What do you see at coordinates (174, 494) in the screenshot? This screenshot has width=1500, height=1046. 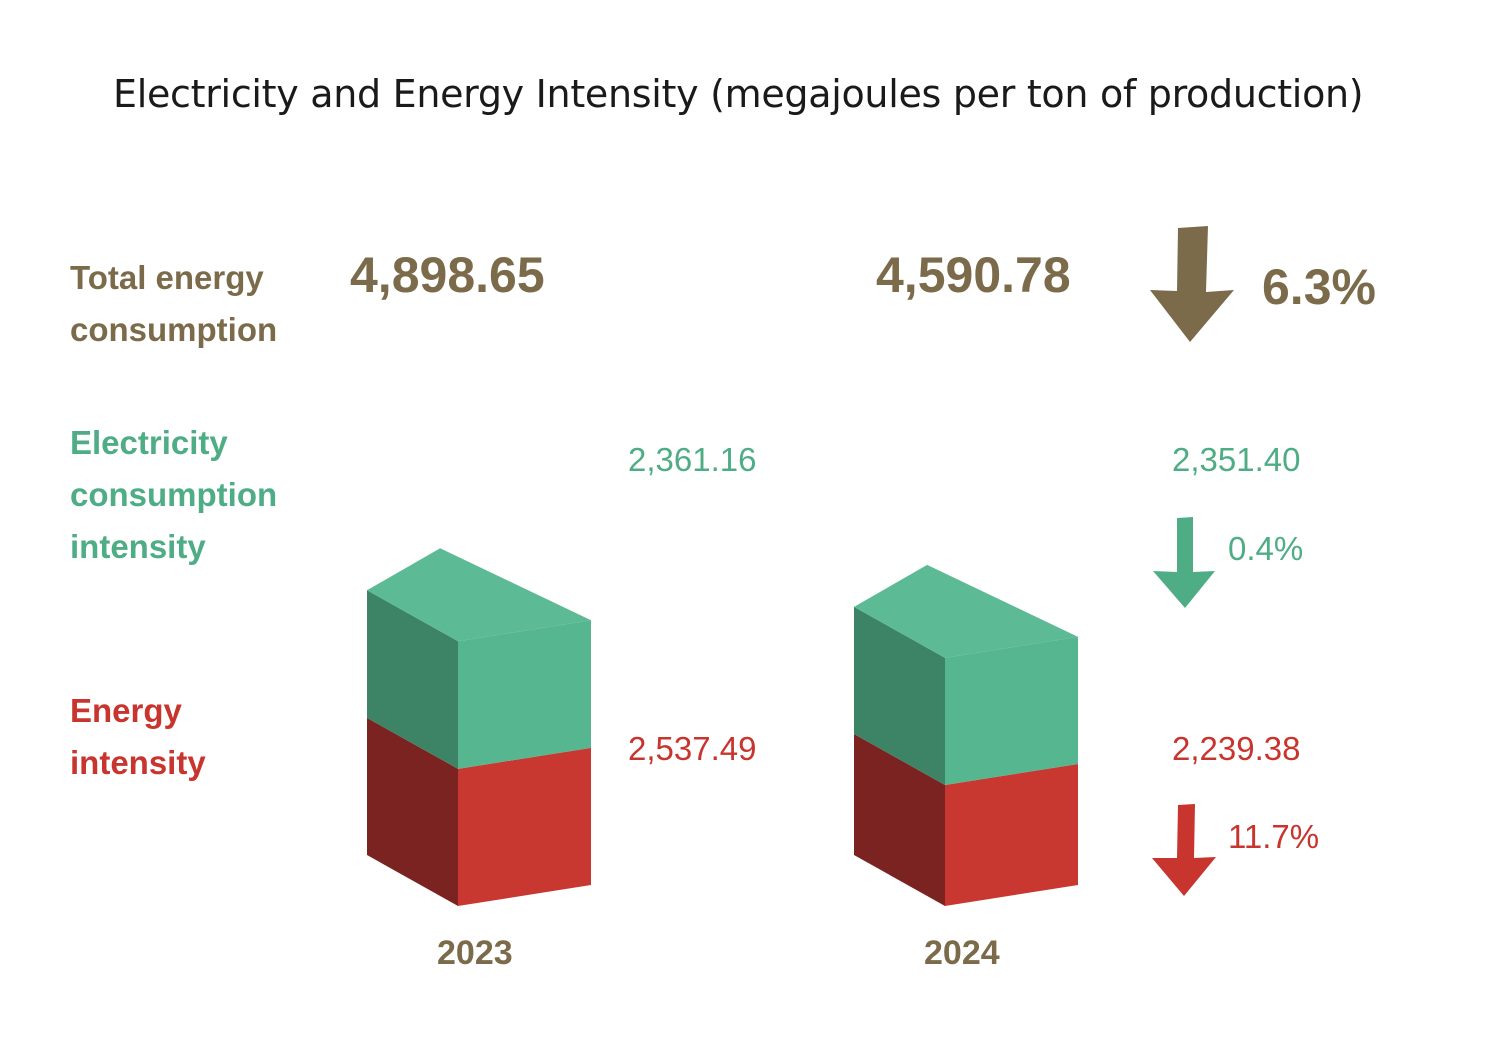 I see `legend-electricity-intensity: Electricity consumption intensity` at bounding box center [174, 494].